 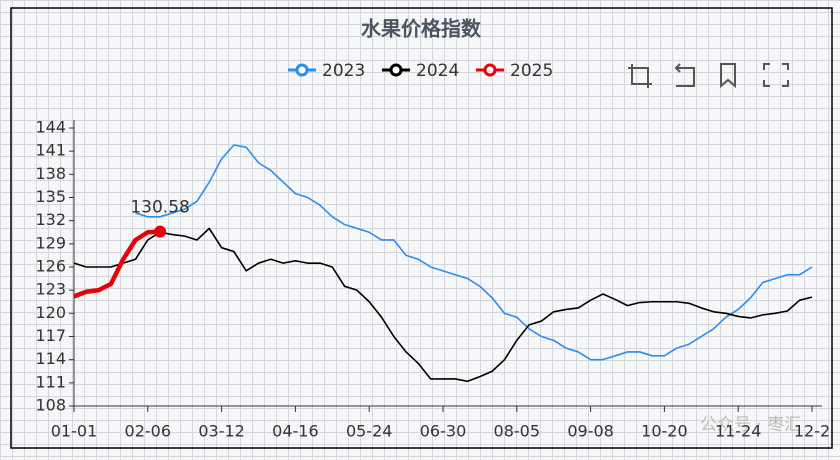 I want to click on x-tick-label: 06-30, so click(x=443, y=431).